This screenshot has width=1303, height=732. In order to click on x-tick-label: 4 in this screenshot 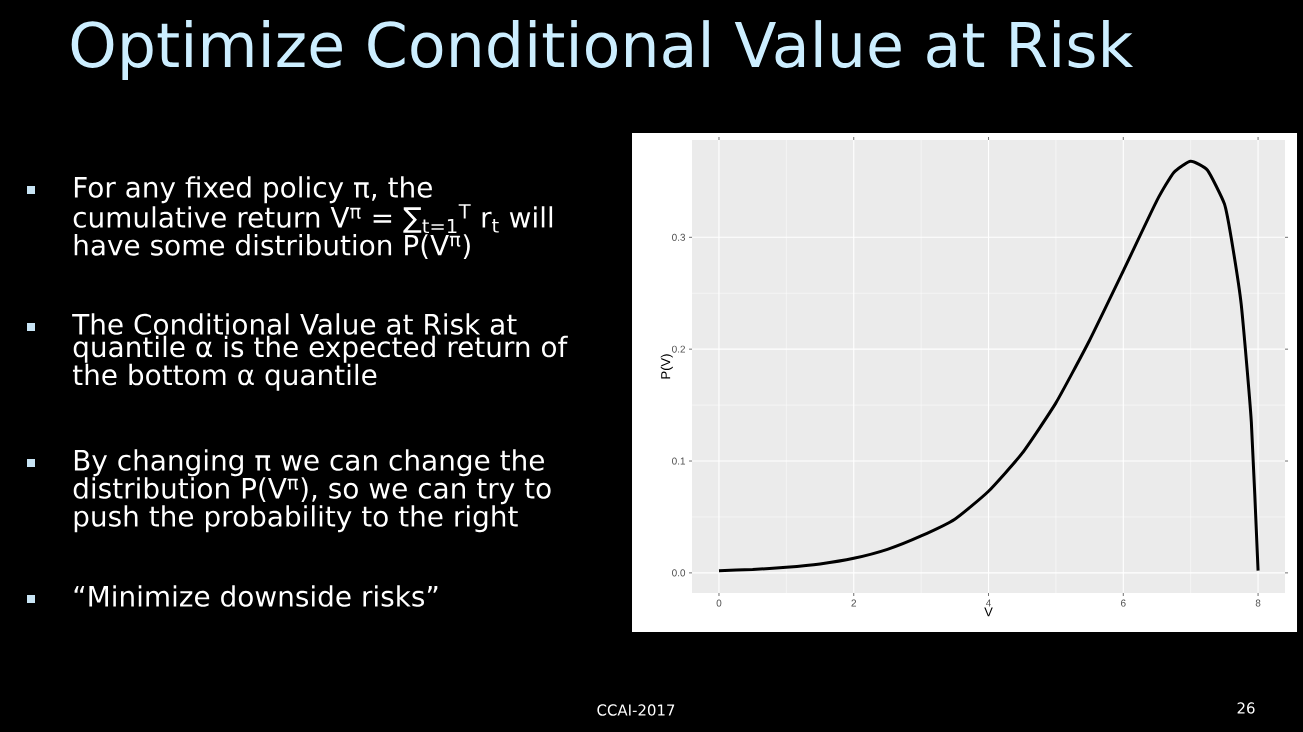, I will do `click(988, 603)`.